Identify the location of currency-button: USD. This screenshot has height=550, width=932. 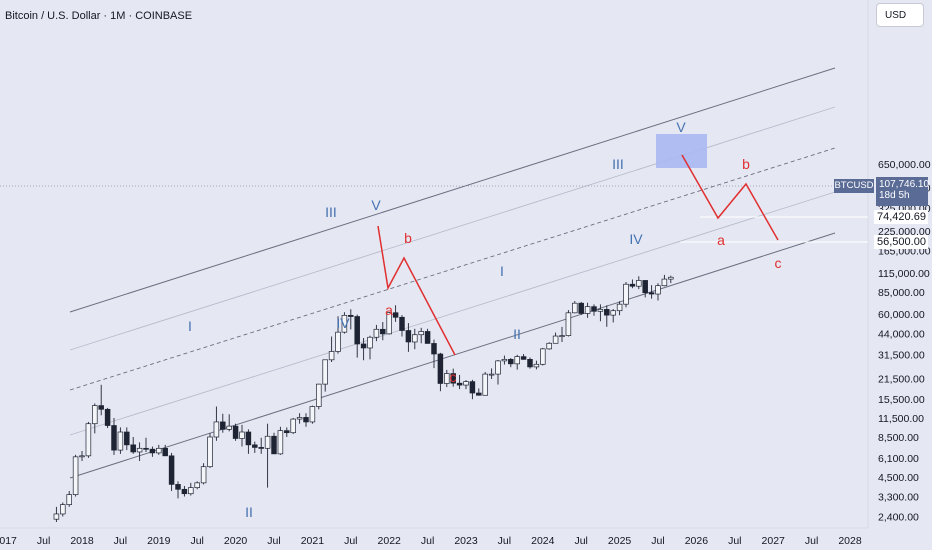
(900, 15).